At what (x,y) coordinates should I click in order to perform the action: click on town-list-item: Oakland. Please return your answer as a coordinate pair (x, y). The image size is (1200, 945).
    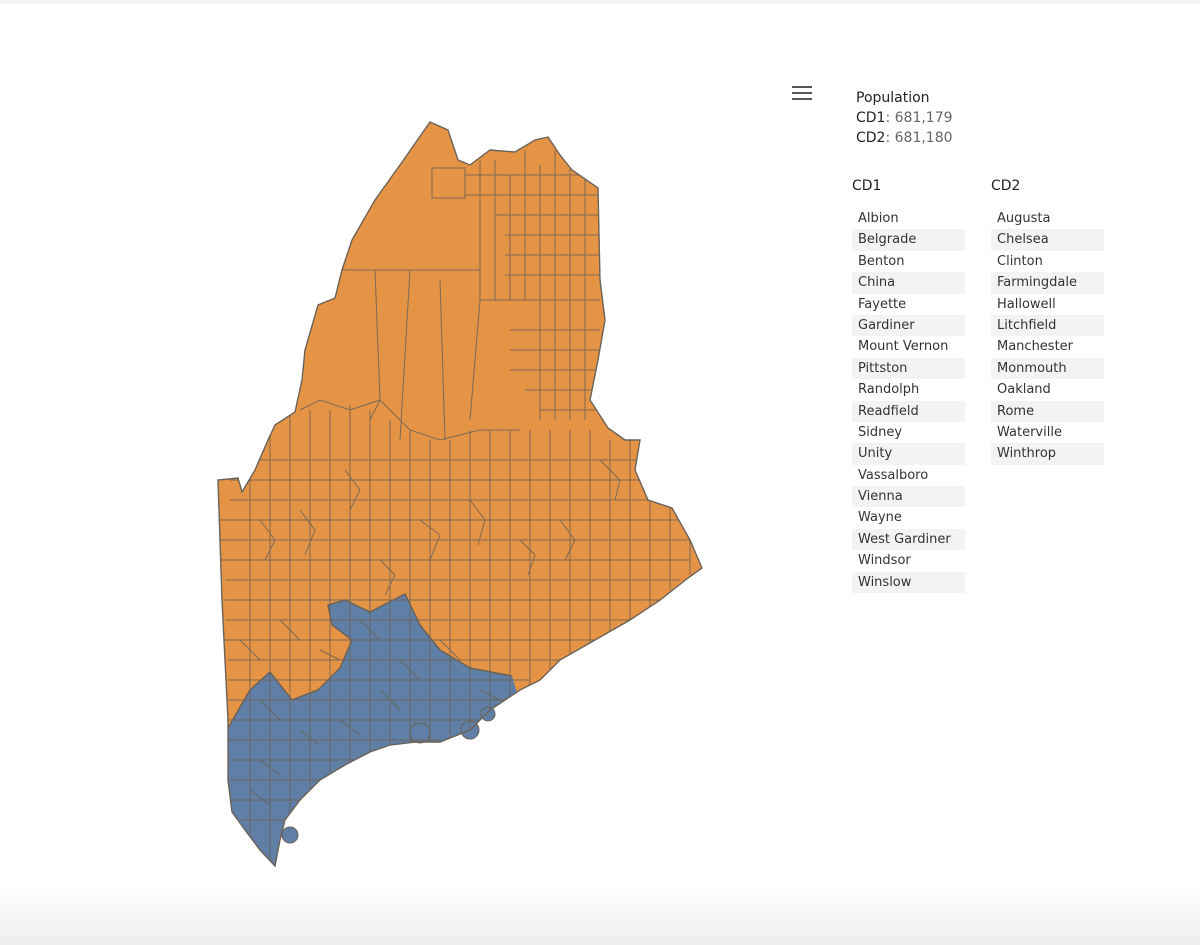
    Looking at the image, I should click on (1024, 390).